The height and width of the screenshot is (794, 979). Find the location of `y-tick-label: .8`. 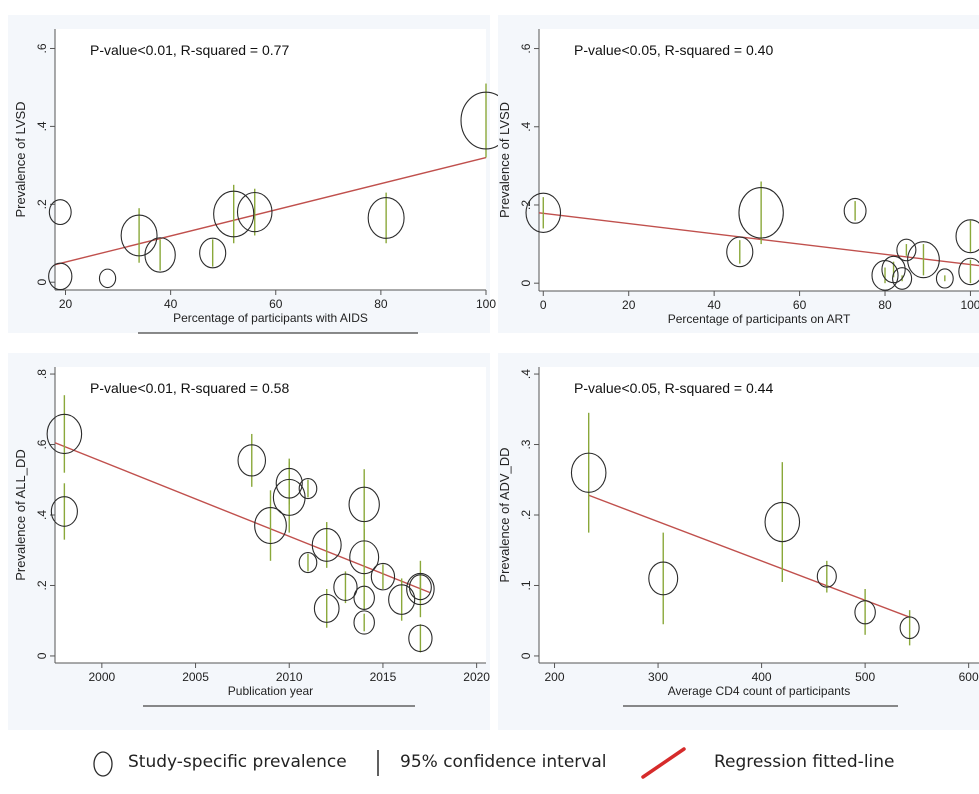

y-tick-label: .8 is located at coordinates (42, 374).